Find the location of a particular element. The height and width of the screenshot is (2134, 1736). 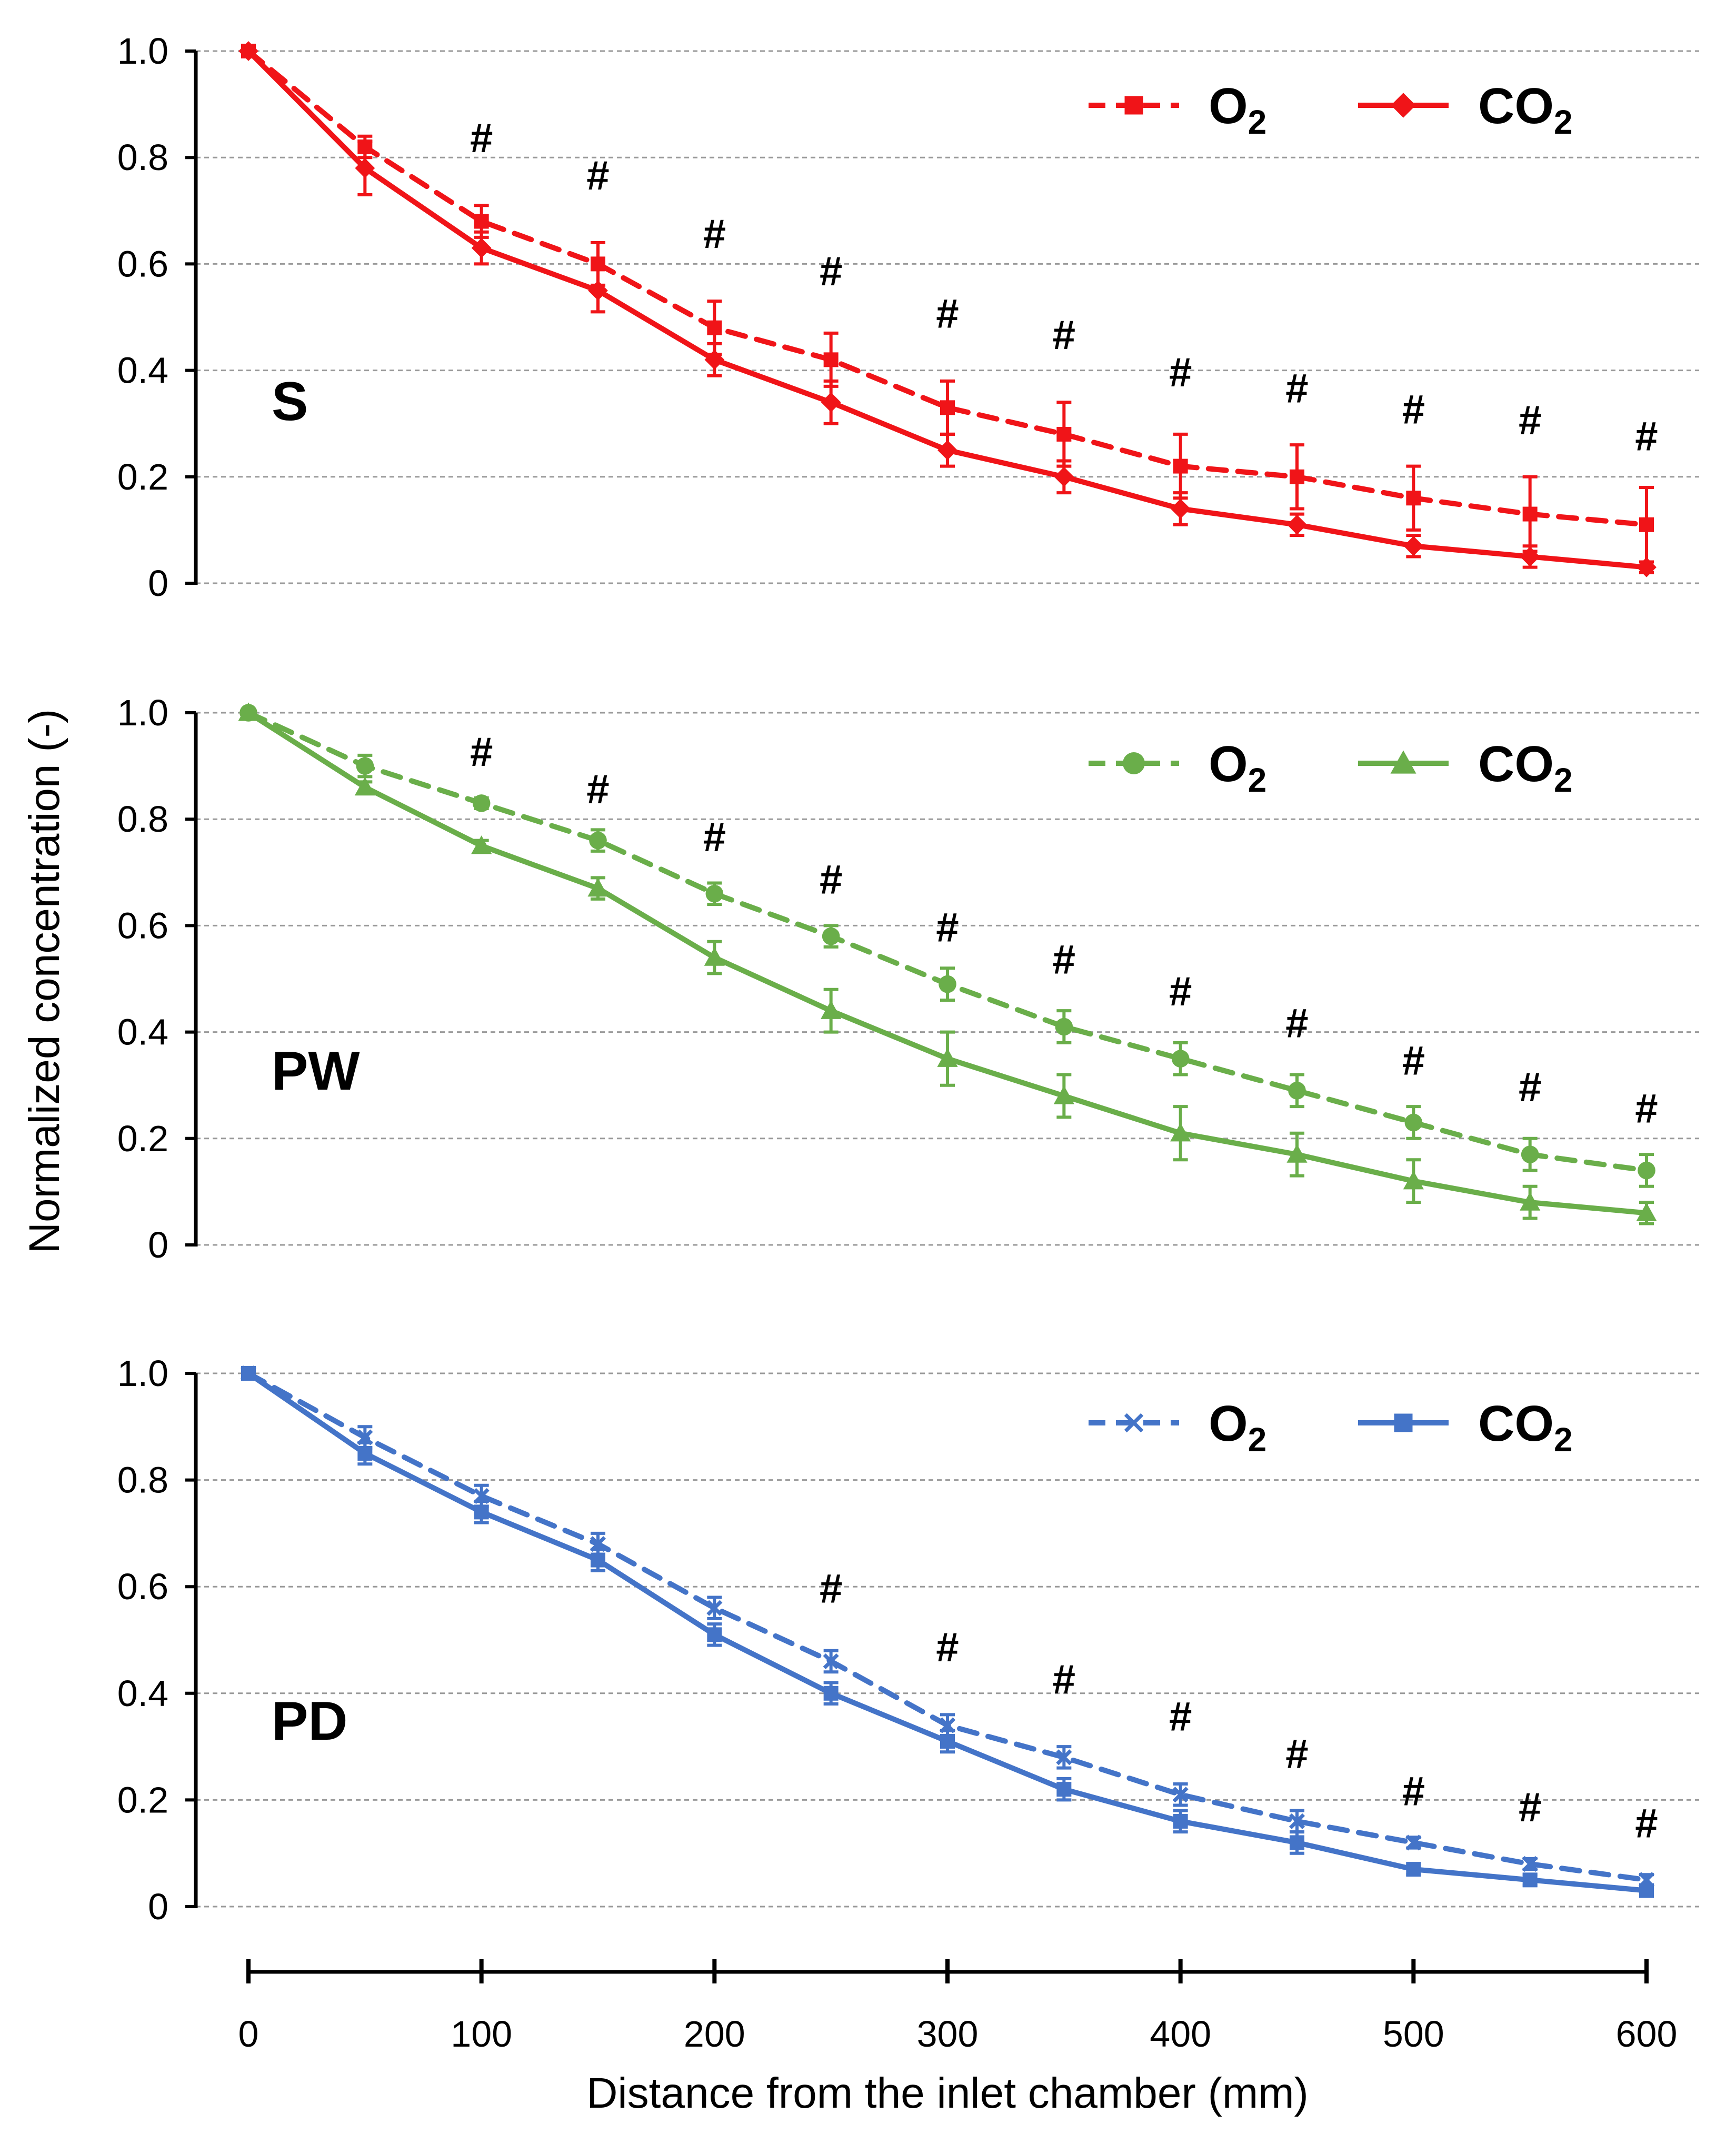

panel-label-pd: PD is located at coordinates (309, 1721).